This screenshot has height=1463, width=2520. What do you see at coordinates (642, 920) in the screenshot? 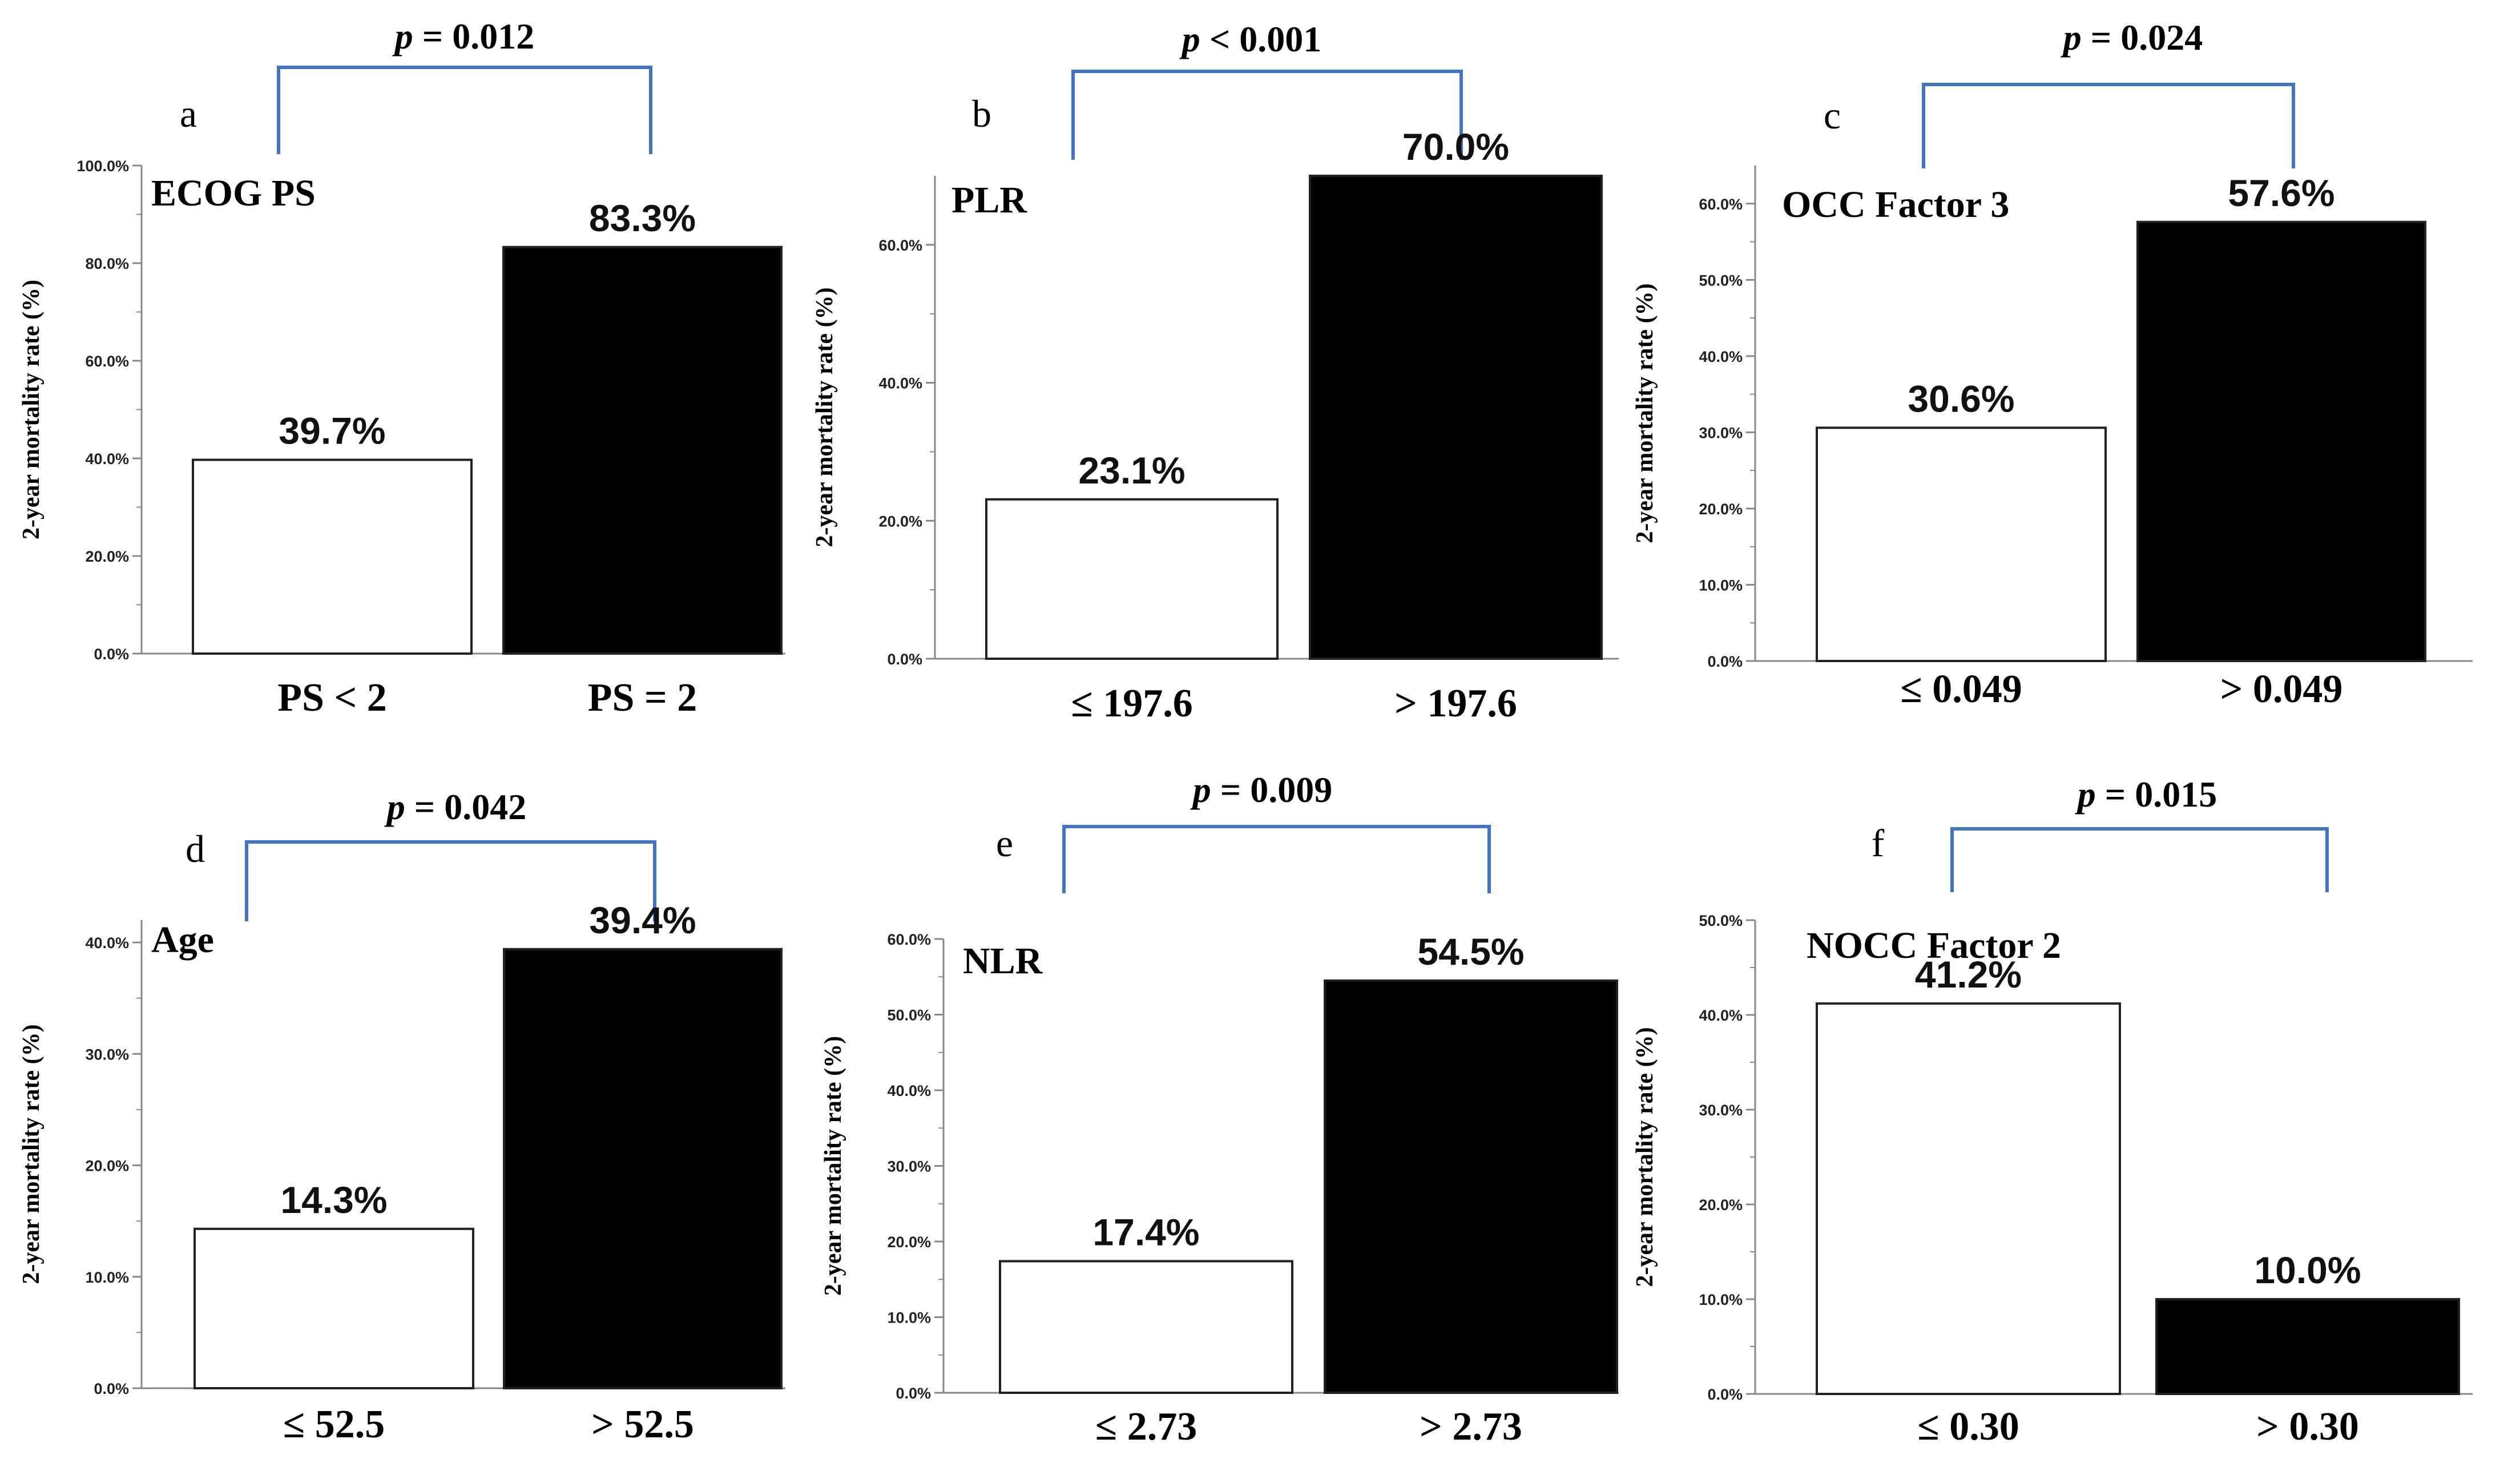
I see `bar-value-label: 39.4%` at bounding box center [642, 920].